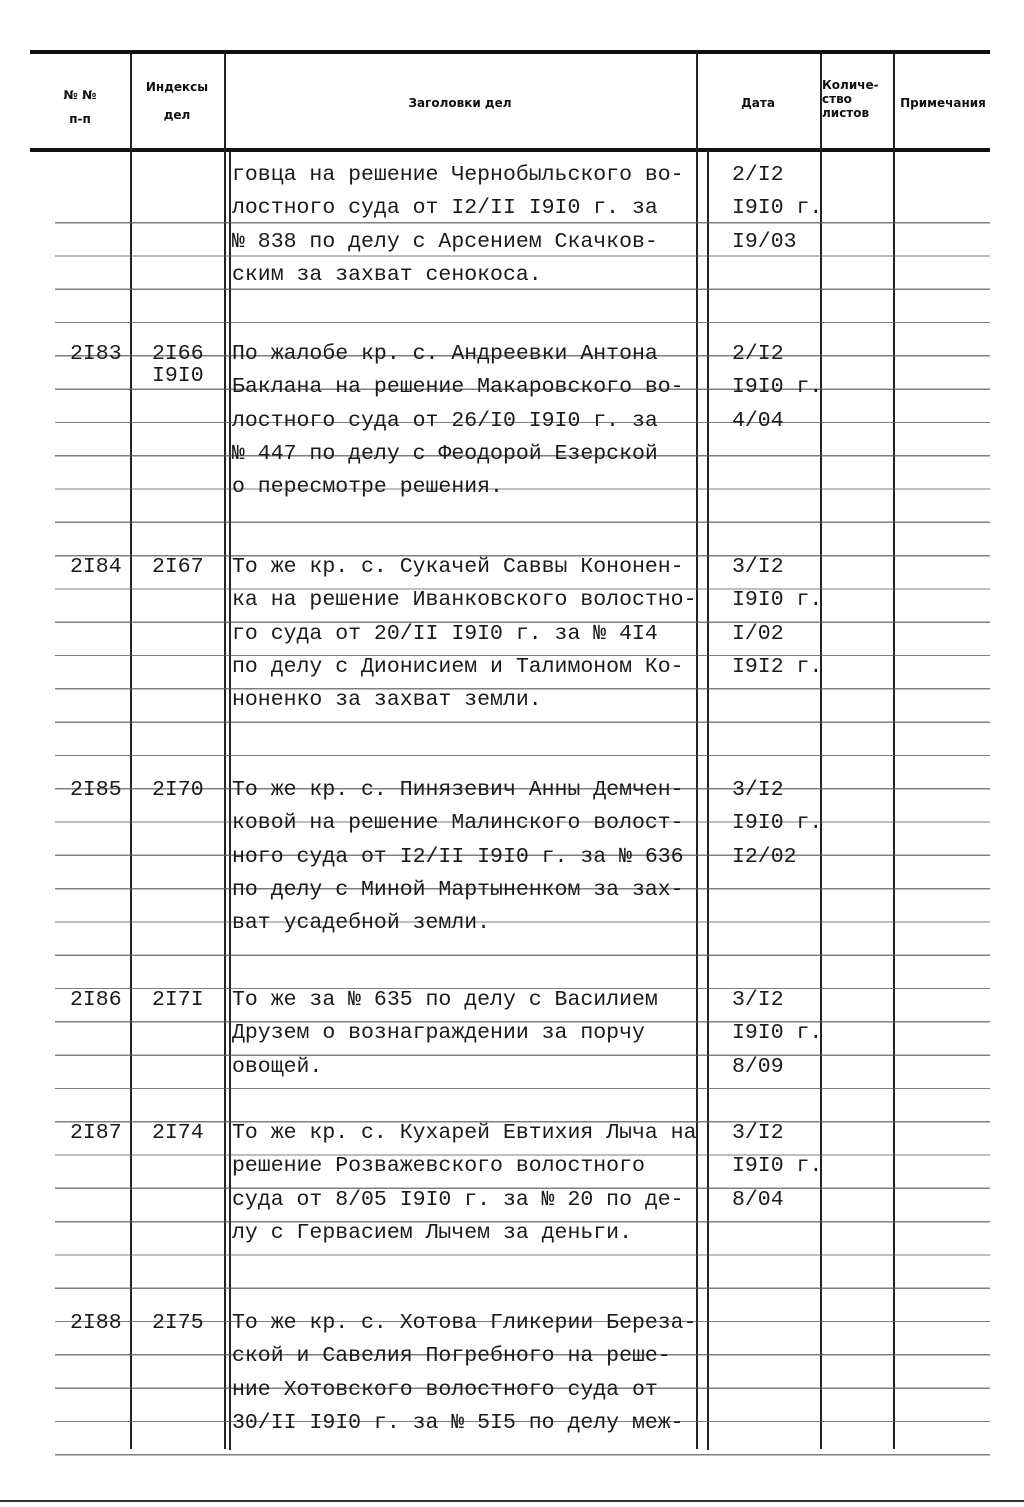  Describe the element at coordinates (758, 1199) in the screenshot. I see `date-line: 8/04` at that location.